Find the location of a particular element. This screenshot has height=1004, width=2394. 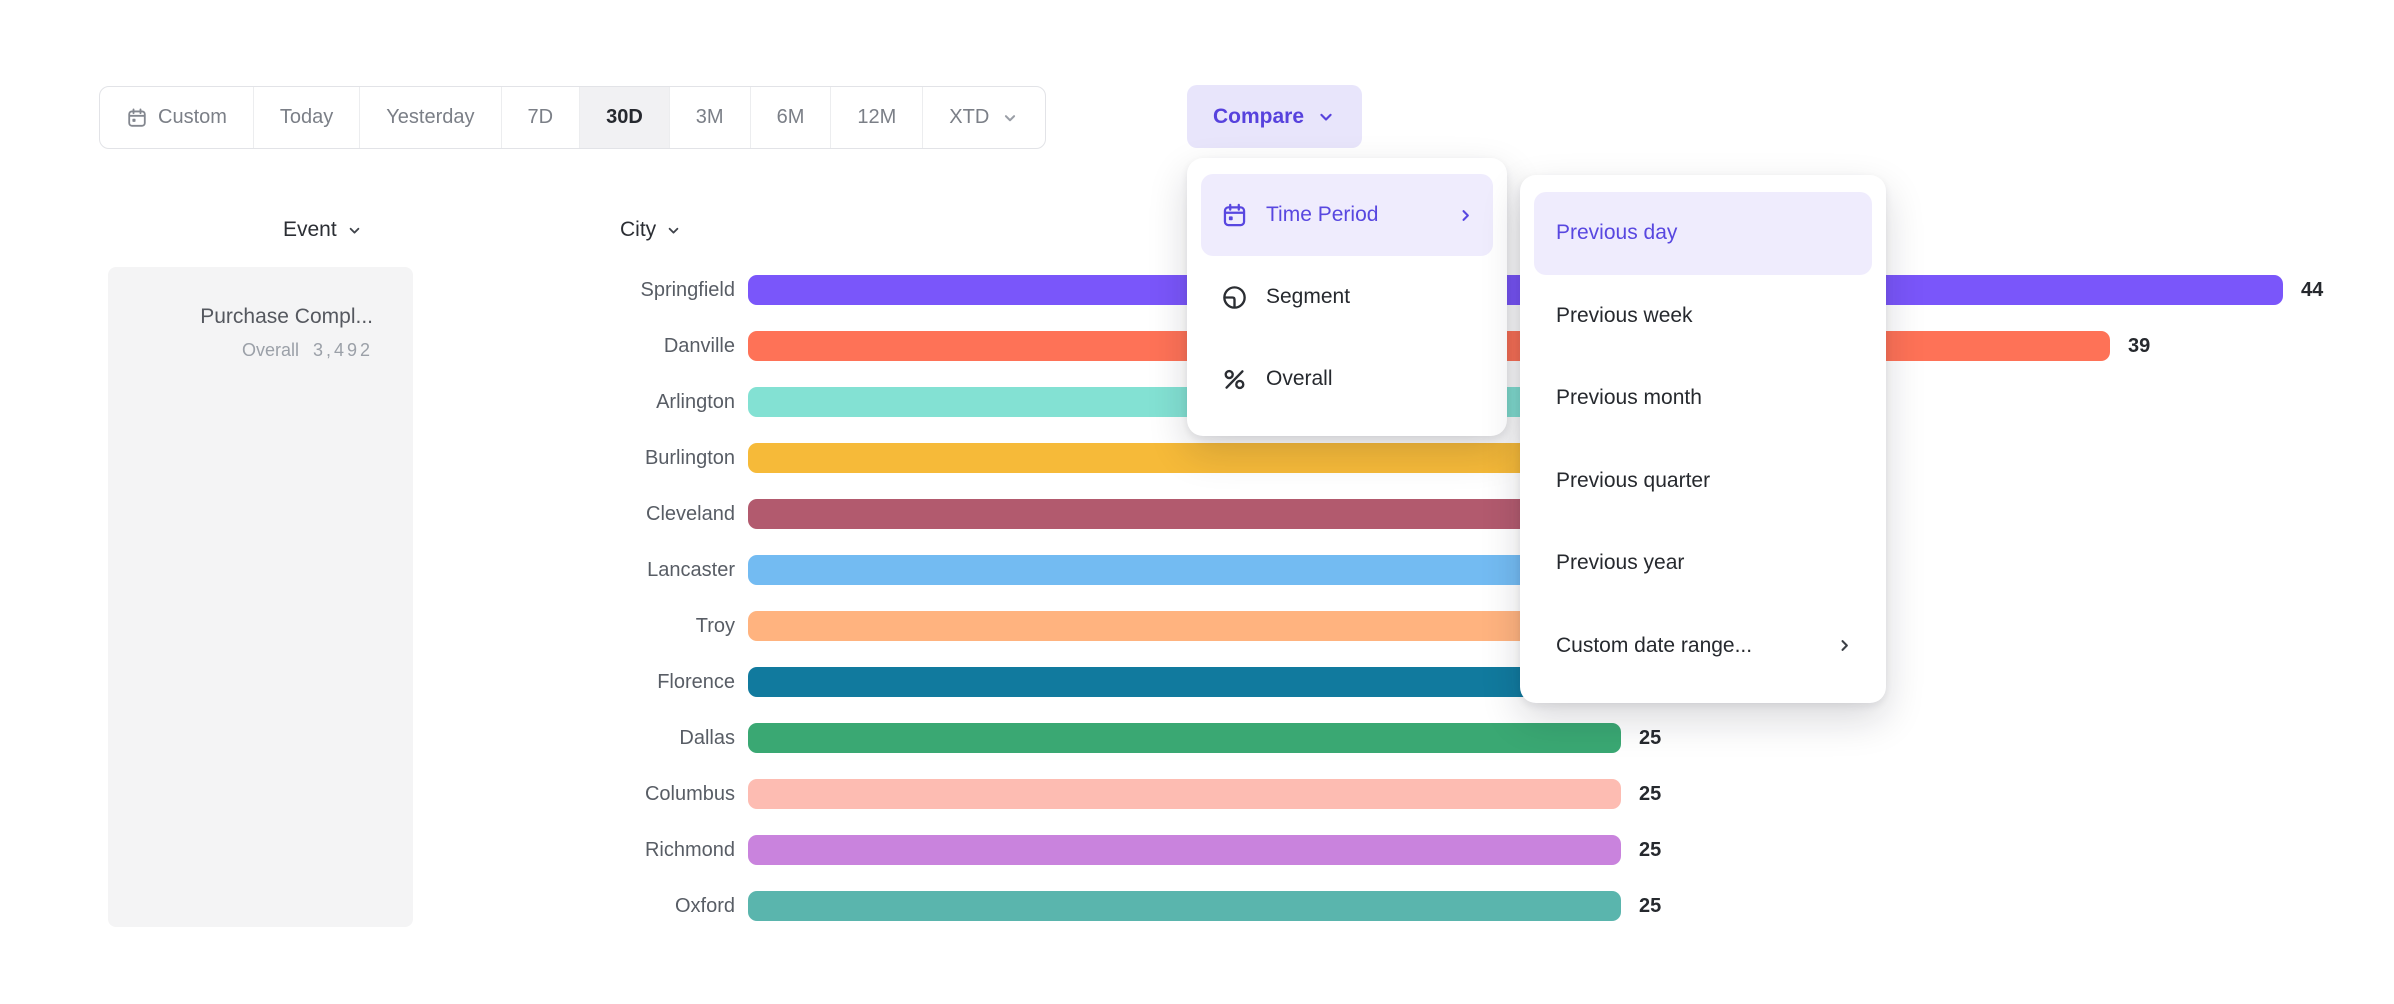

bar-value-oxford: 25 is located at coordinates (1650, 906).